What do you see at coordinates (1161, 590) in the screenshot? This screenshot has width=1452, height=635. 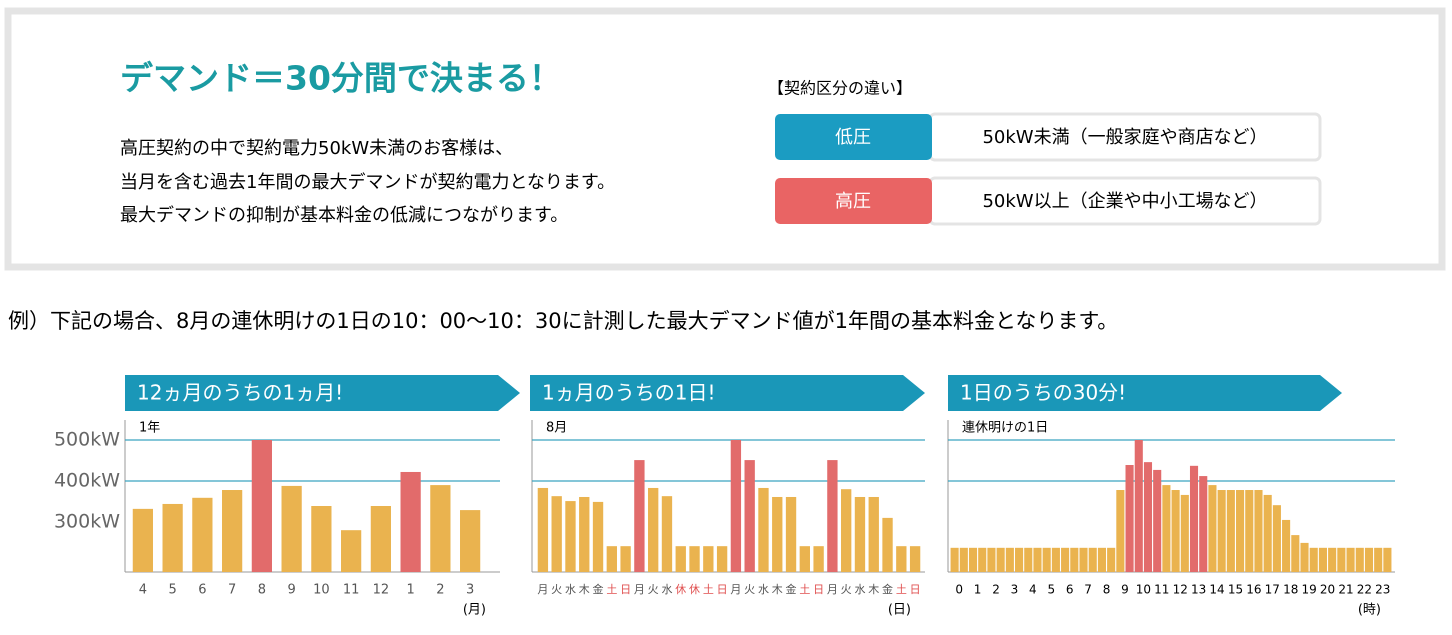 I see `x-tick-label: 11` at bounding box center [1161, 590].